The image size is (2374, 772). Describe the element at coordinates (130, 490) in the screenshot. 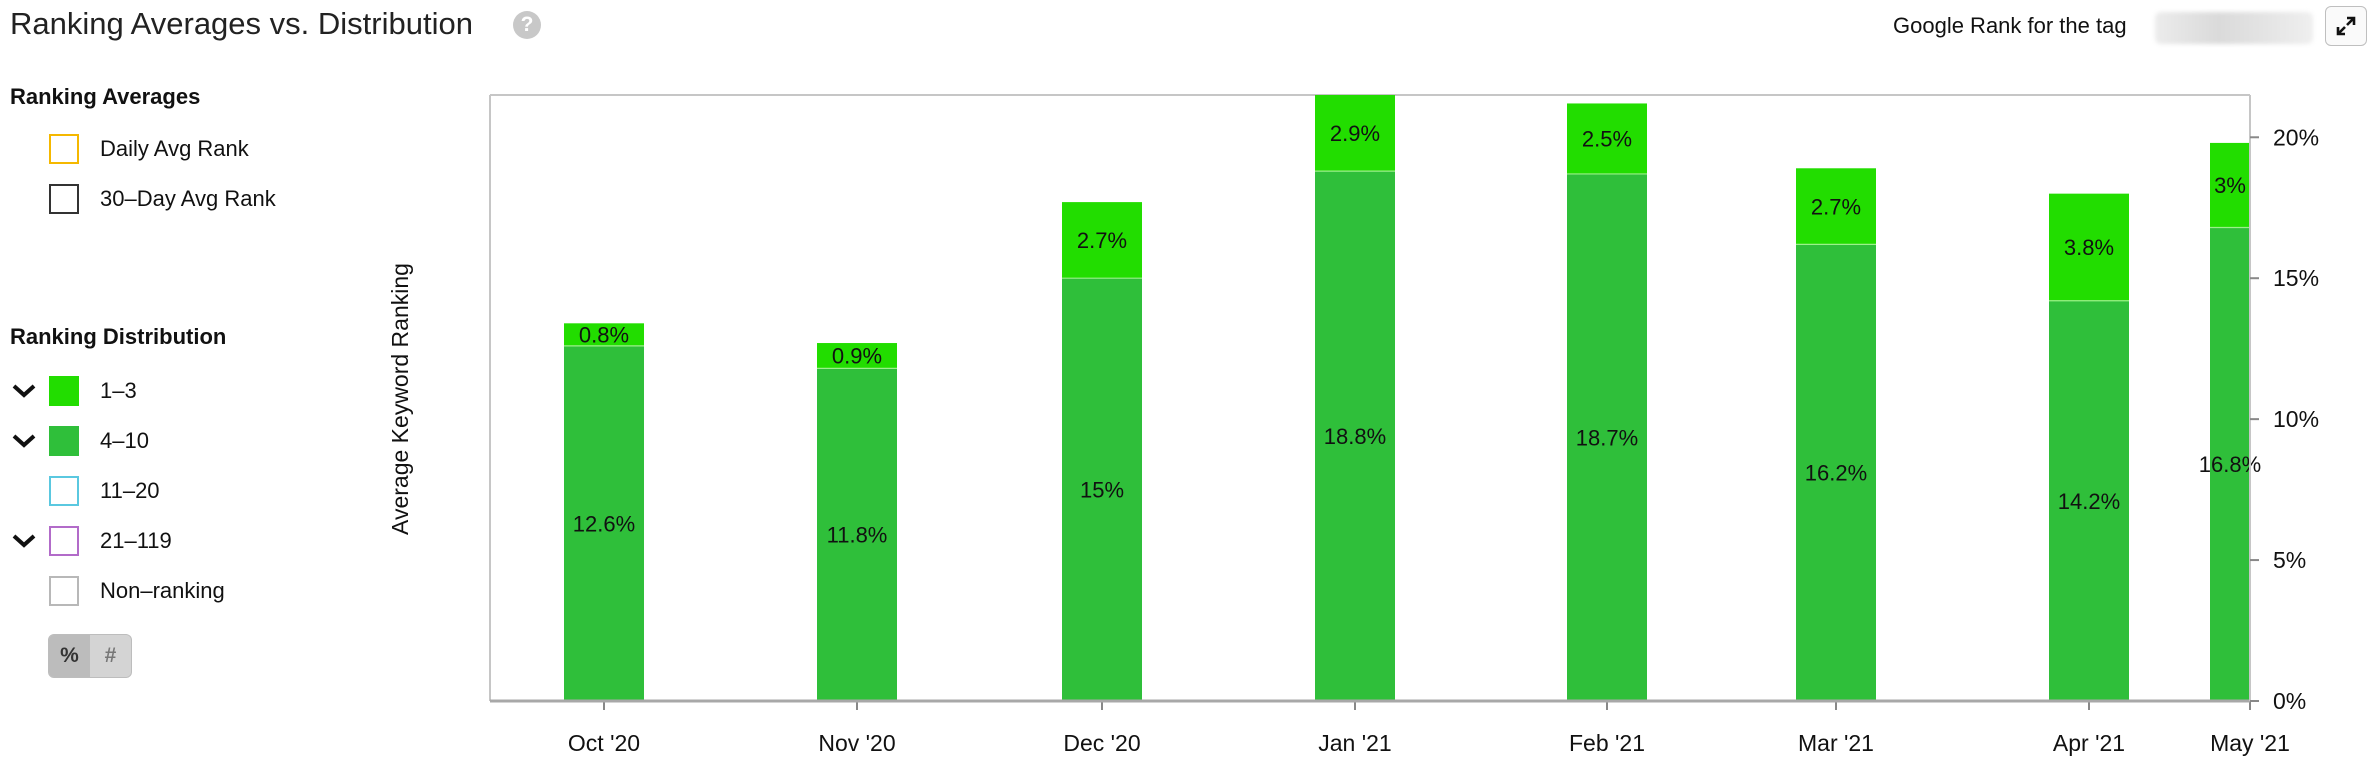

I see `legend-label: 11–20` at that location.